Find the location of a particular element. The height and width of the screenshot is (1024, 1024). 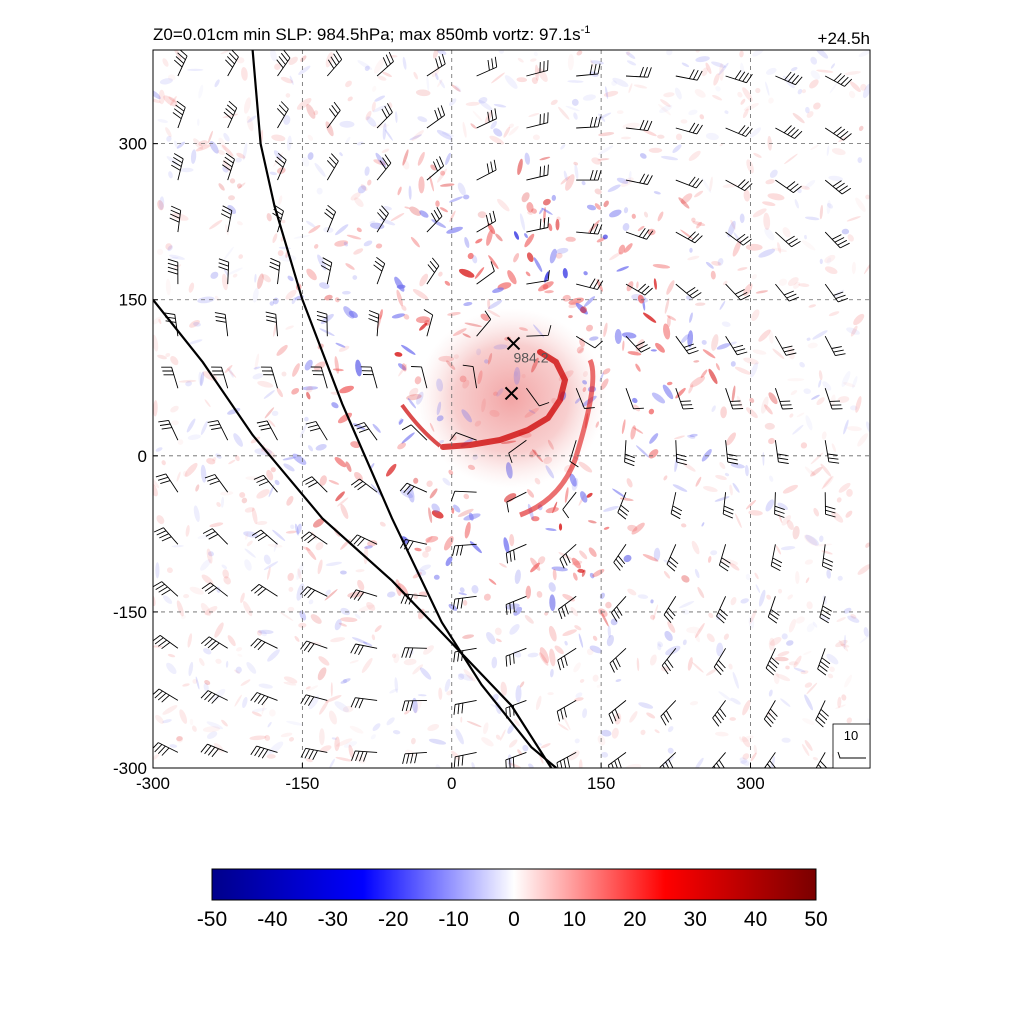

eyewall-band is located at coordinates (421, 425).